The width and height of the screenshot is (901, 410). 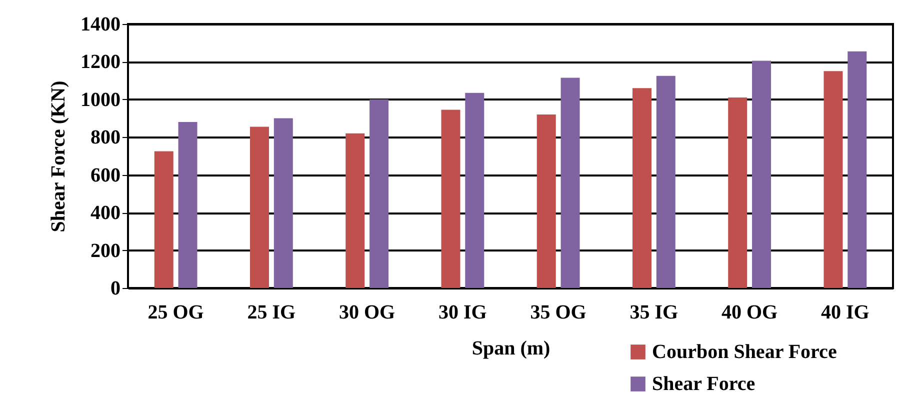 I want to click on legend-label: Shear Force, so click(x=704, y=384).